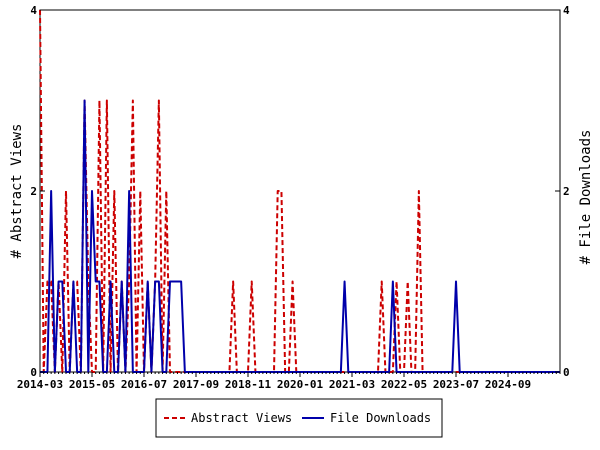 Image resolution: width=600 pixels, height=450 pixels. What do you see at coordinates (33, 372) in the screenshot?
I see `y-left-tick-label: 0` at bounding box center [33, 372].